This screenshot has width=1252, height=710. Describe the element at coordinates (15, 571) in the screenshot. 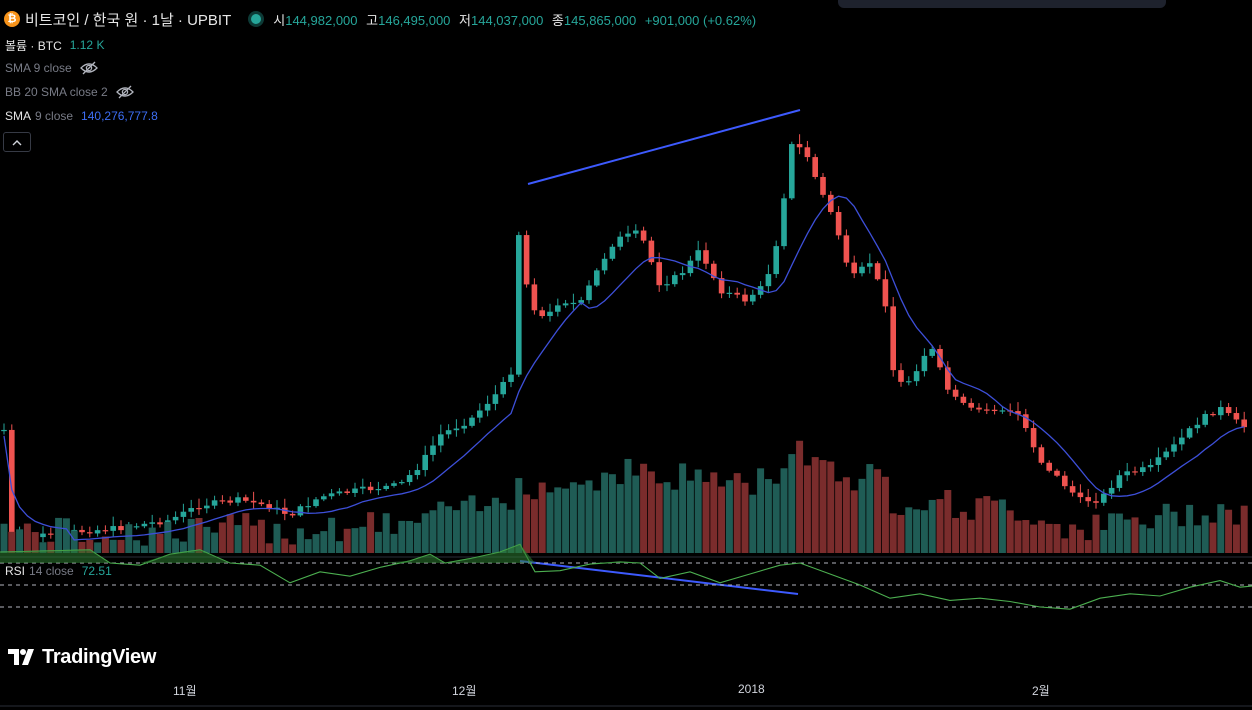

I see `rsi-label: RSI` at that location.